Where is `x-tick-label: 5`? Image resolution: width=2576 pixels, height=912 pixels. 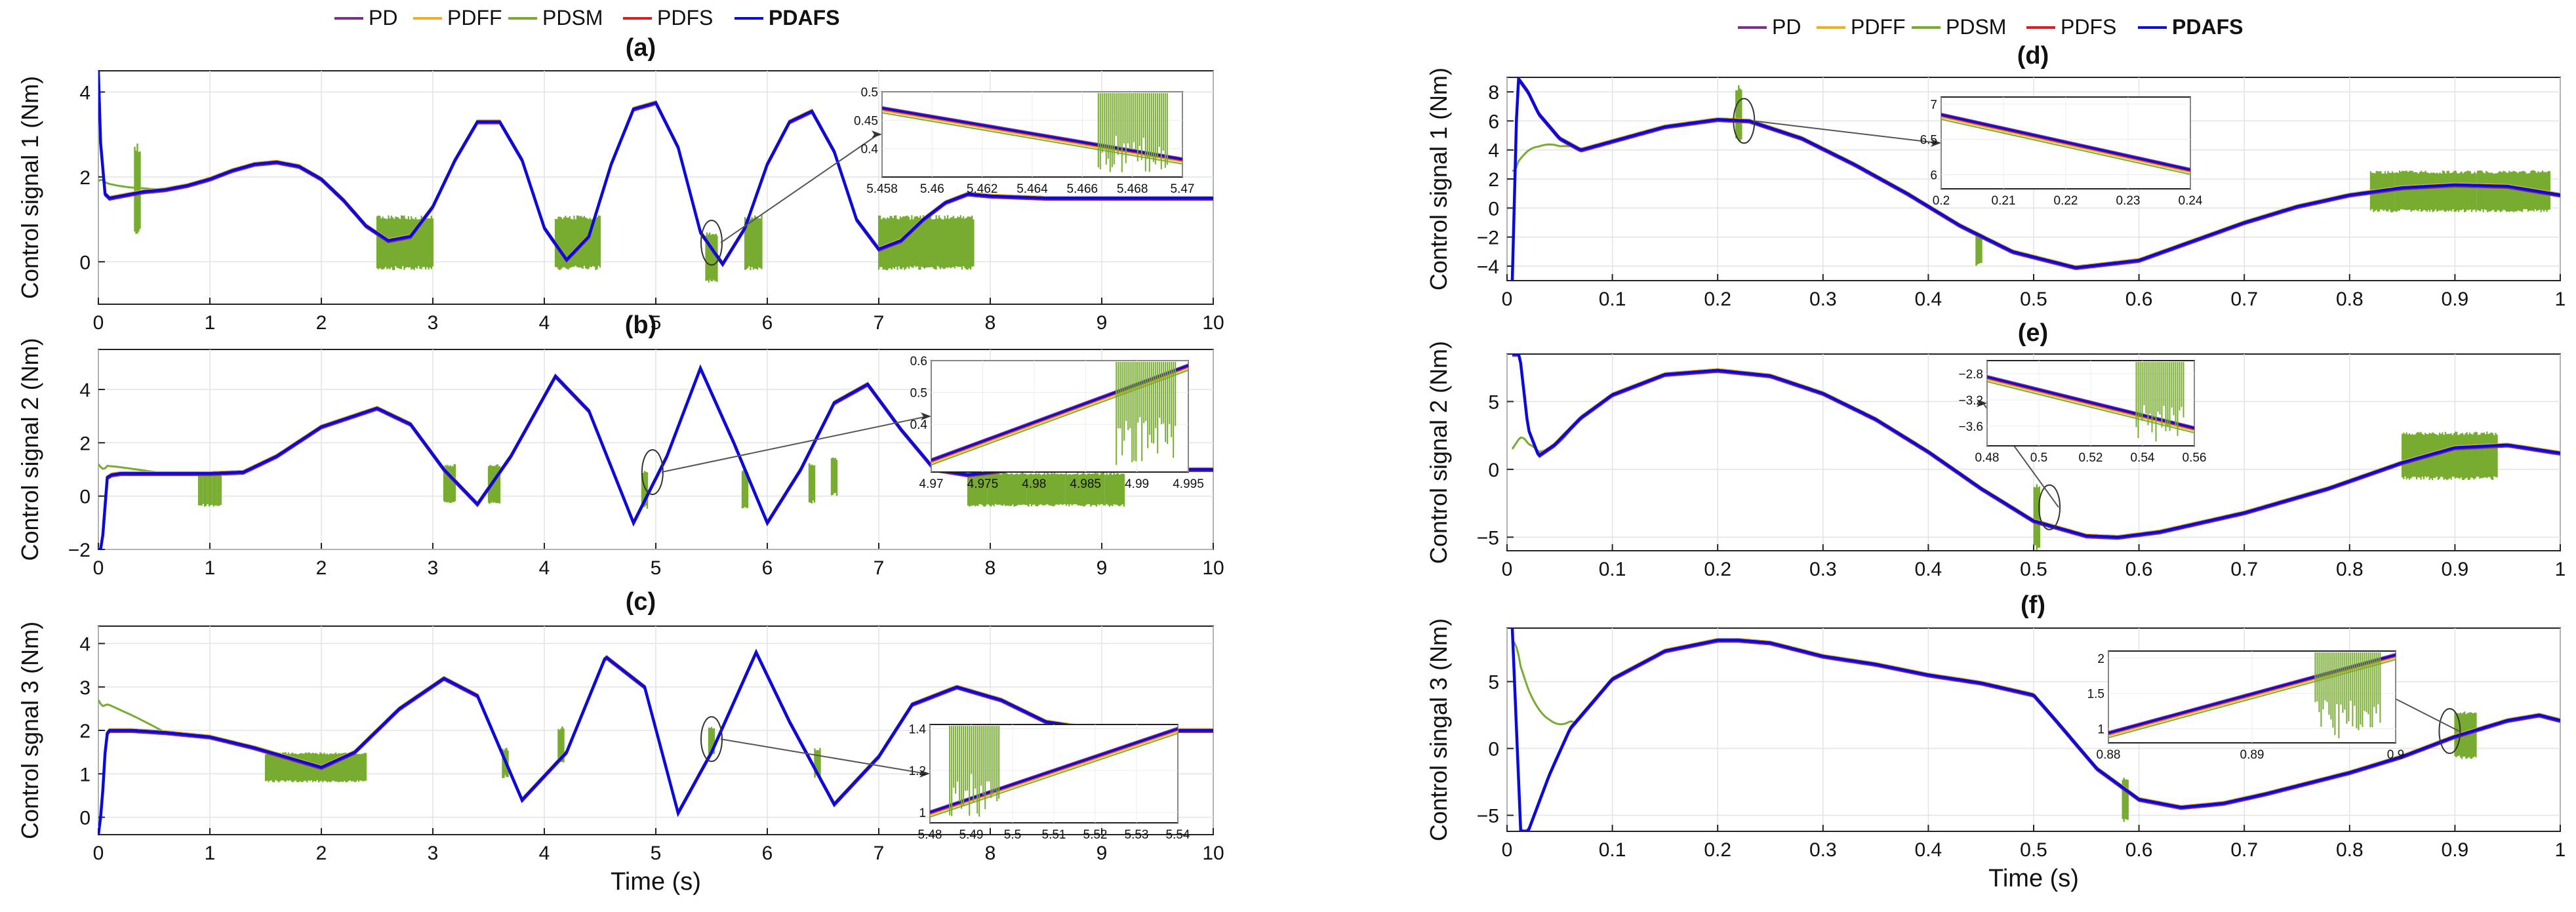
x-tick-label: 5 is located at coordinates (656, 323).